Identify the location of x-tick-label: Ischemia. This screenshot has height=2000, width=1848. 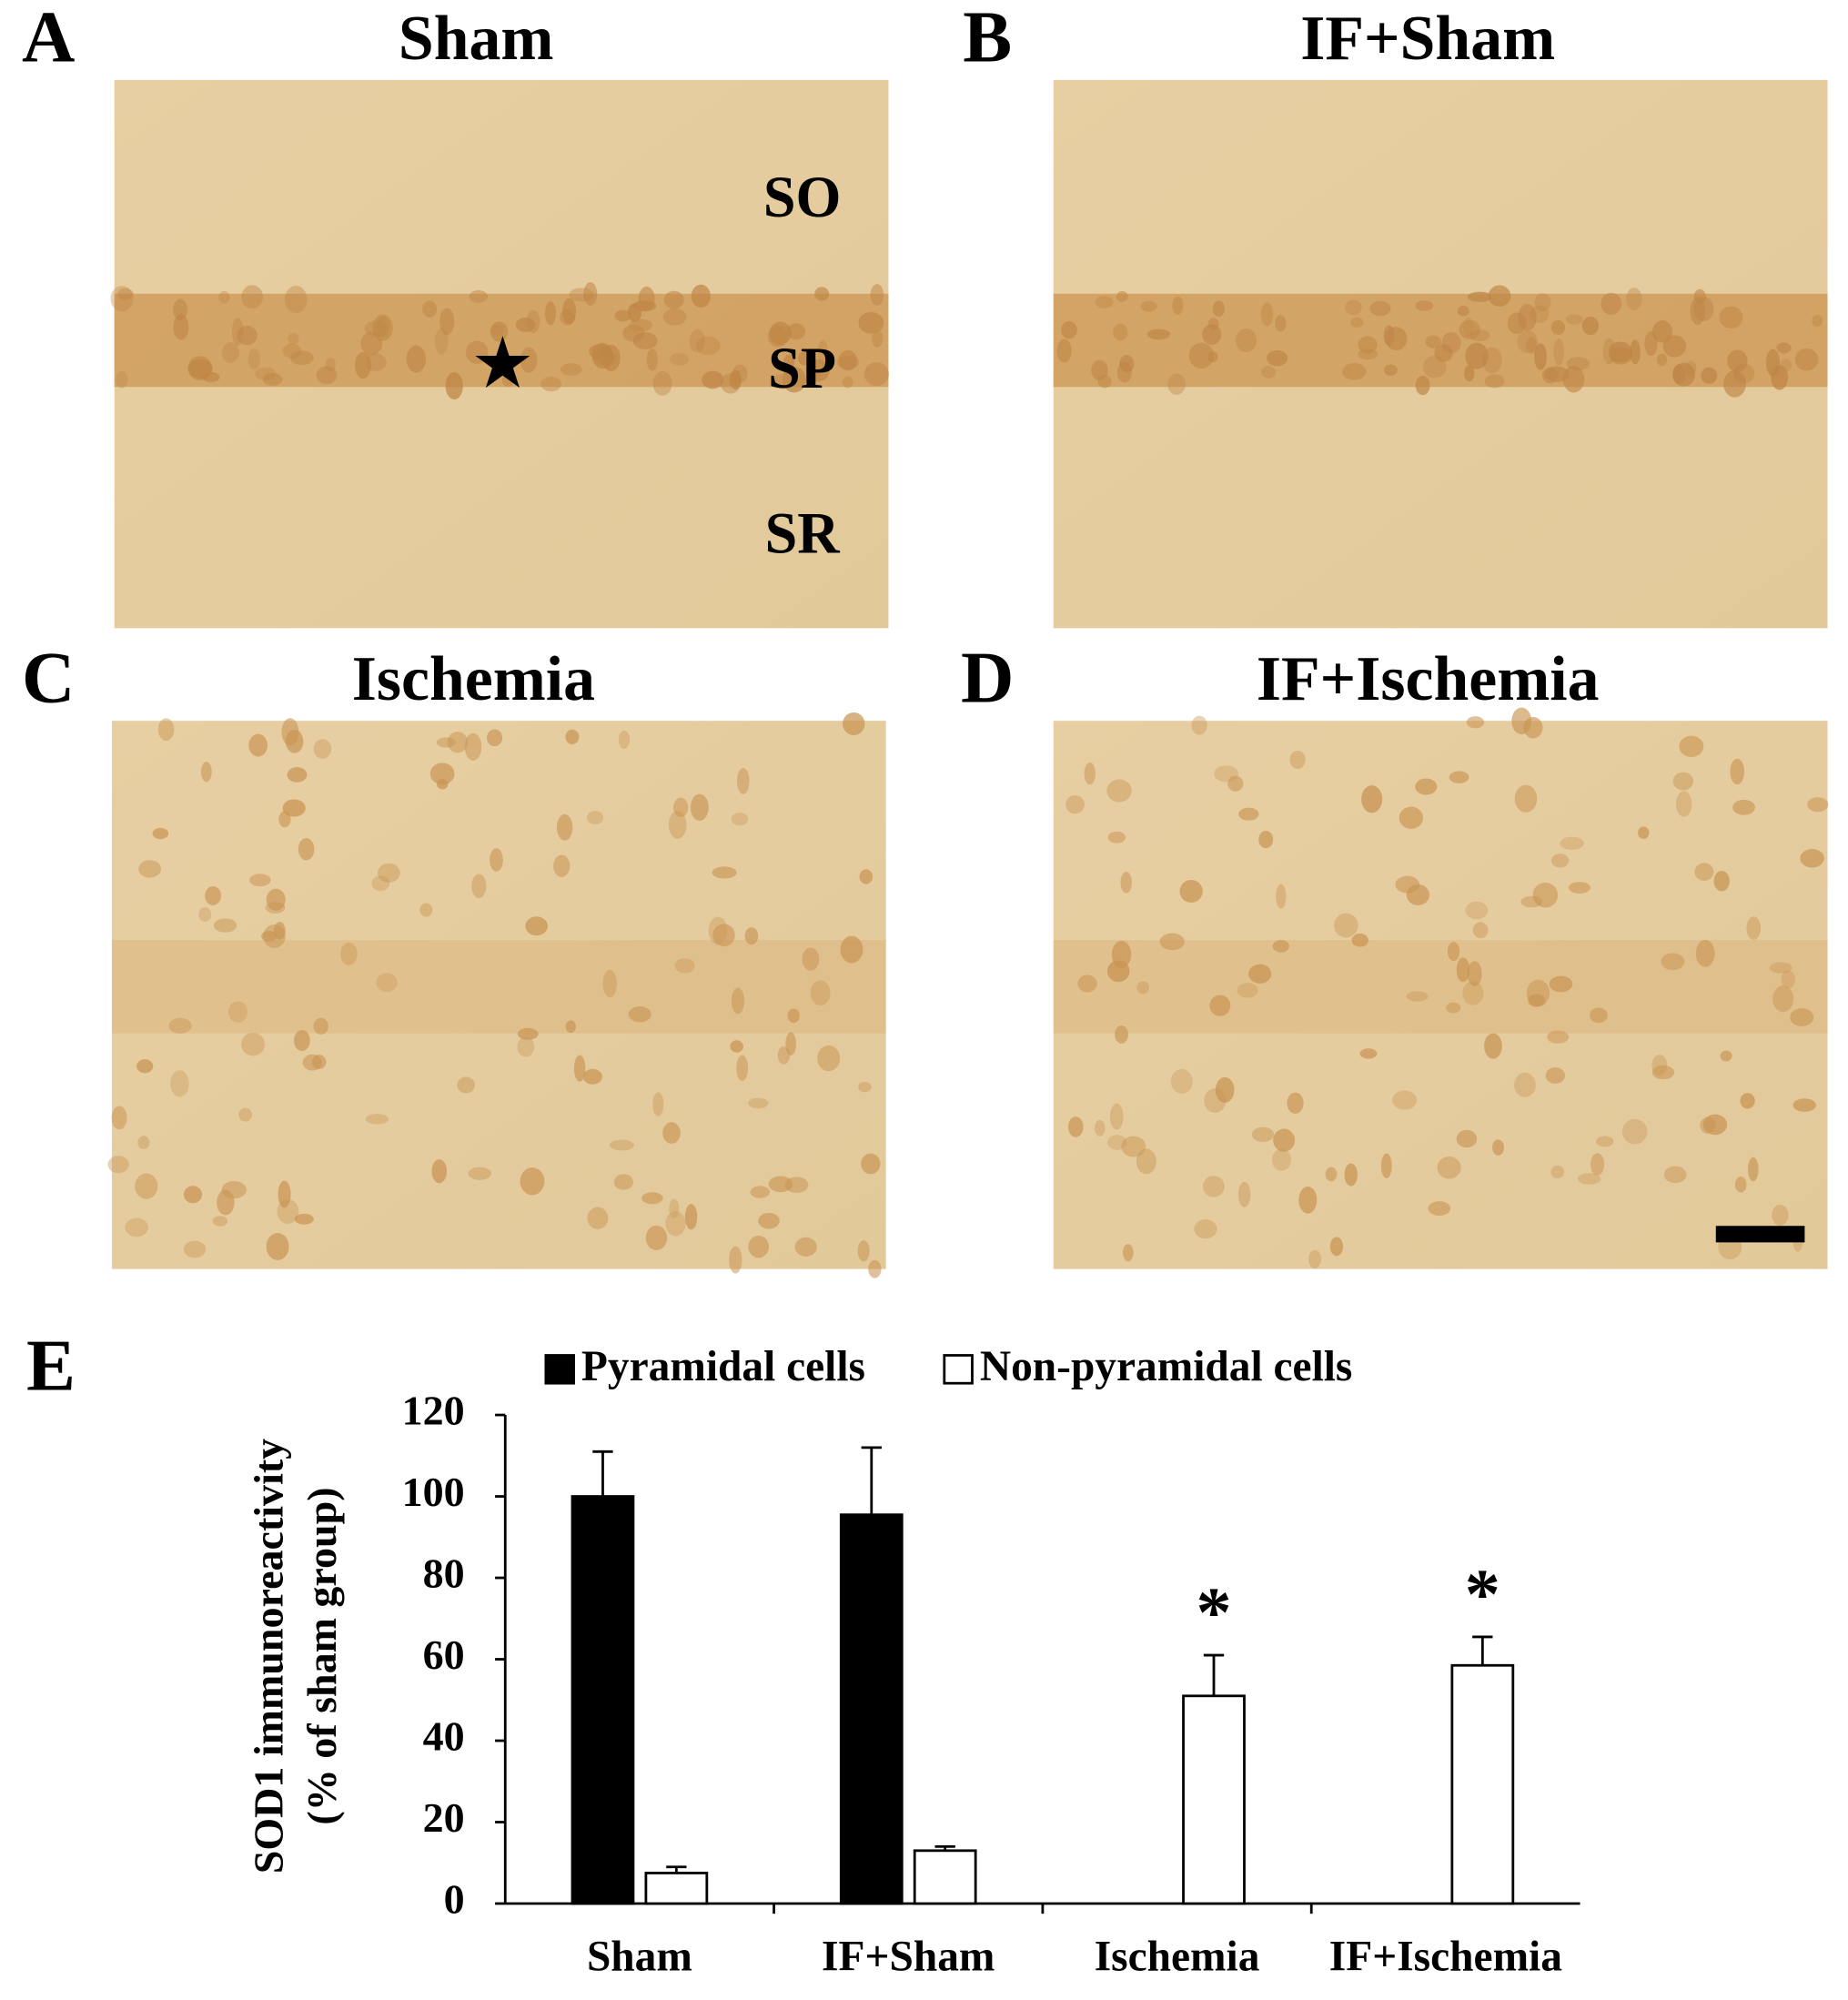
(1177, 1957).